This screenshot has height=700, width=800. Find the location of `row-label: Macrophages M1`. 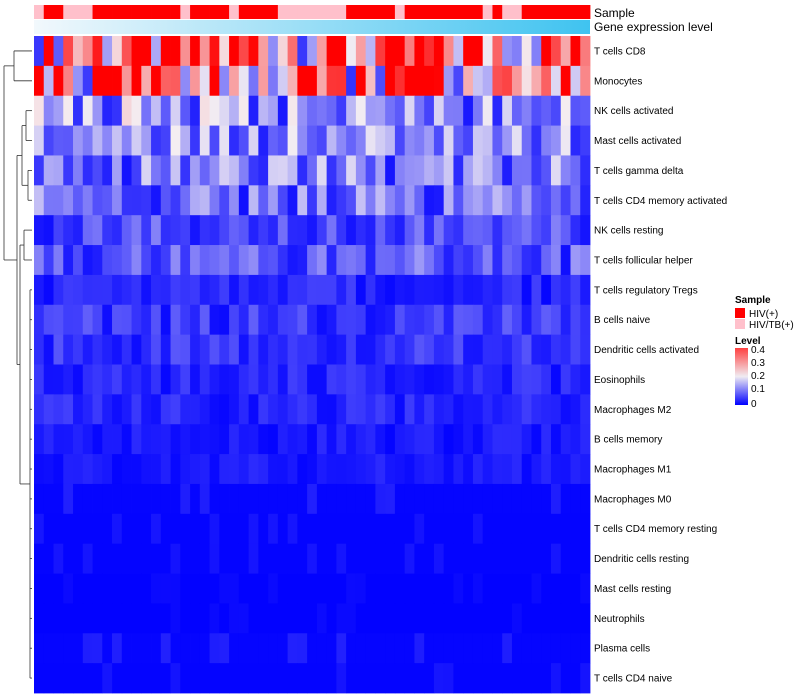

row-label: Macrophages M1 is located at coordinates (633, 470).